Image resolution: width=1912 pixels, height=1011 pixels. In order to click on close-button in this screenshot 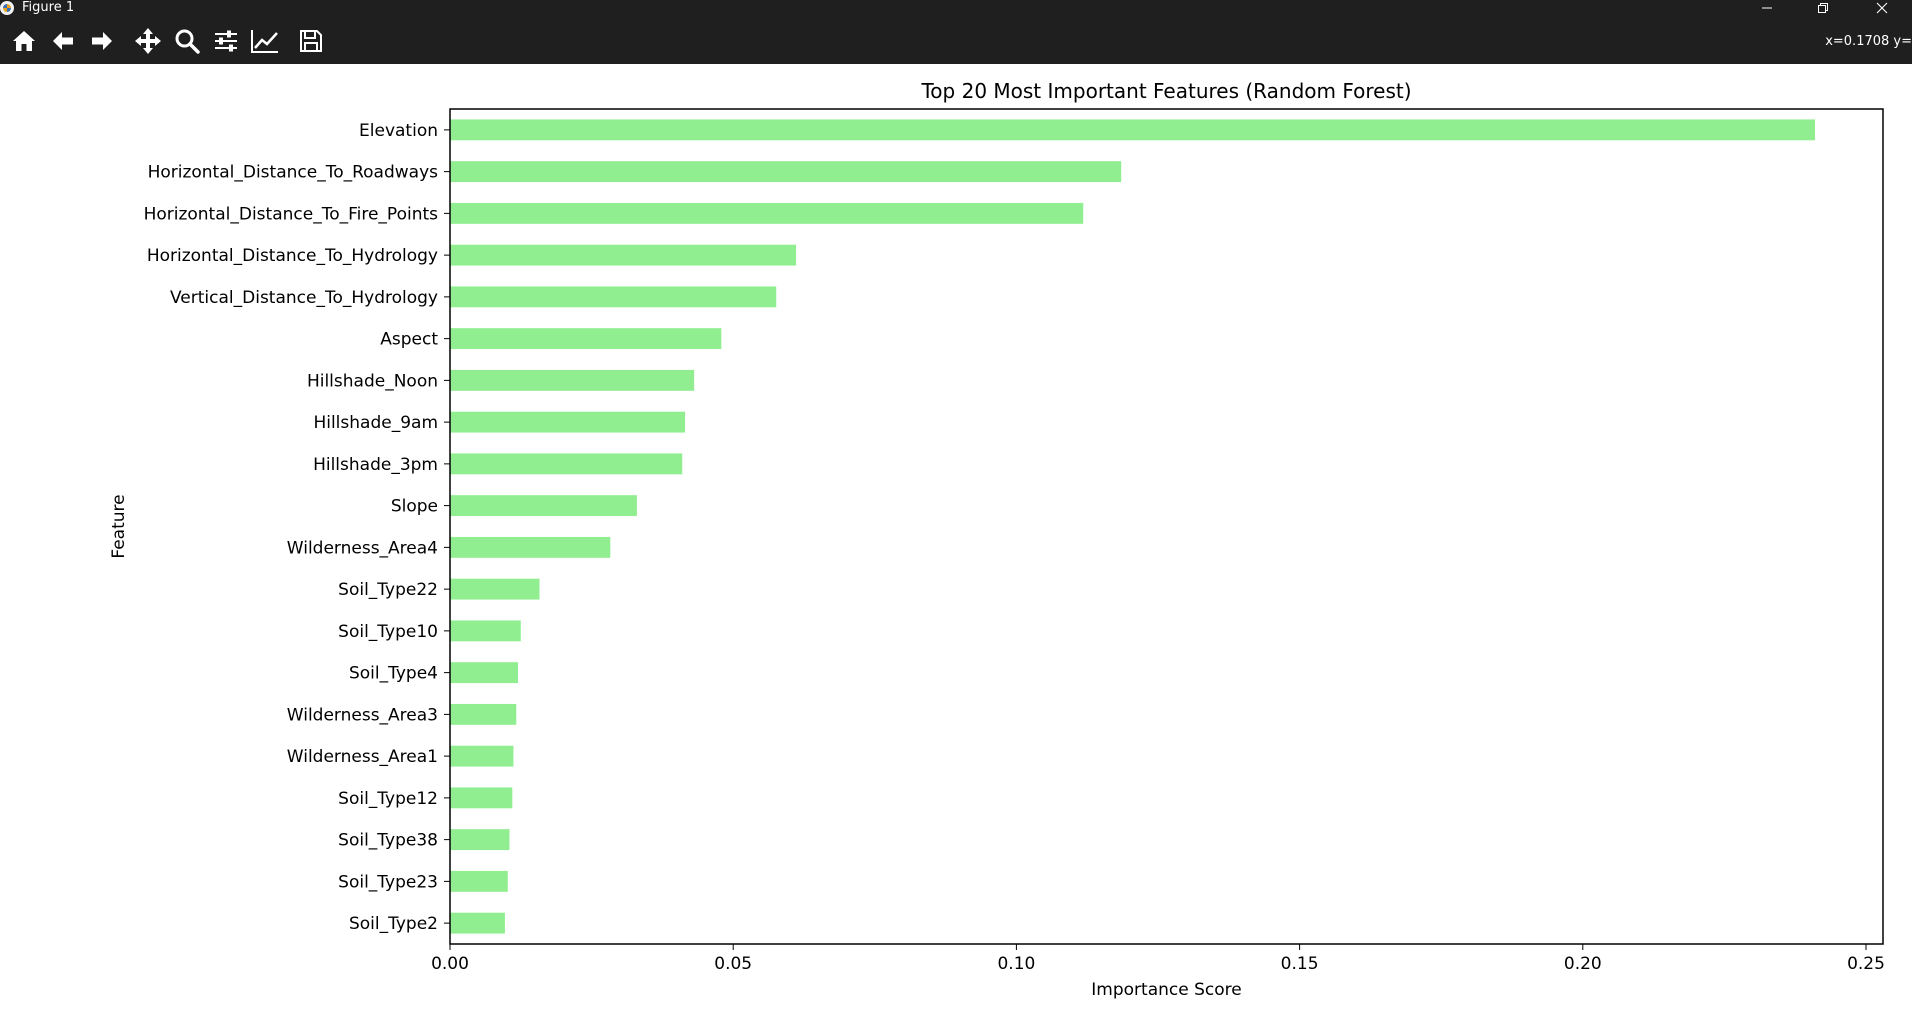, I will do `click(1882, 8)`.